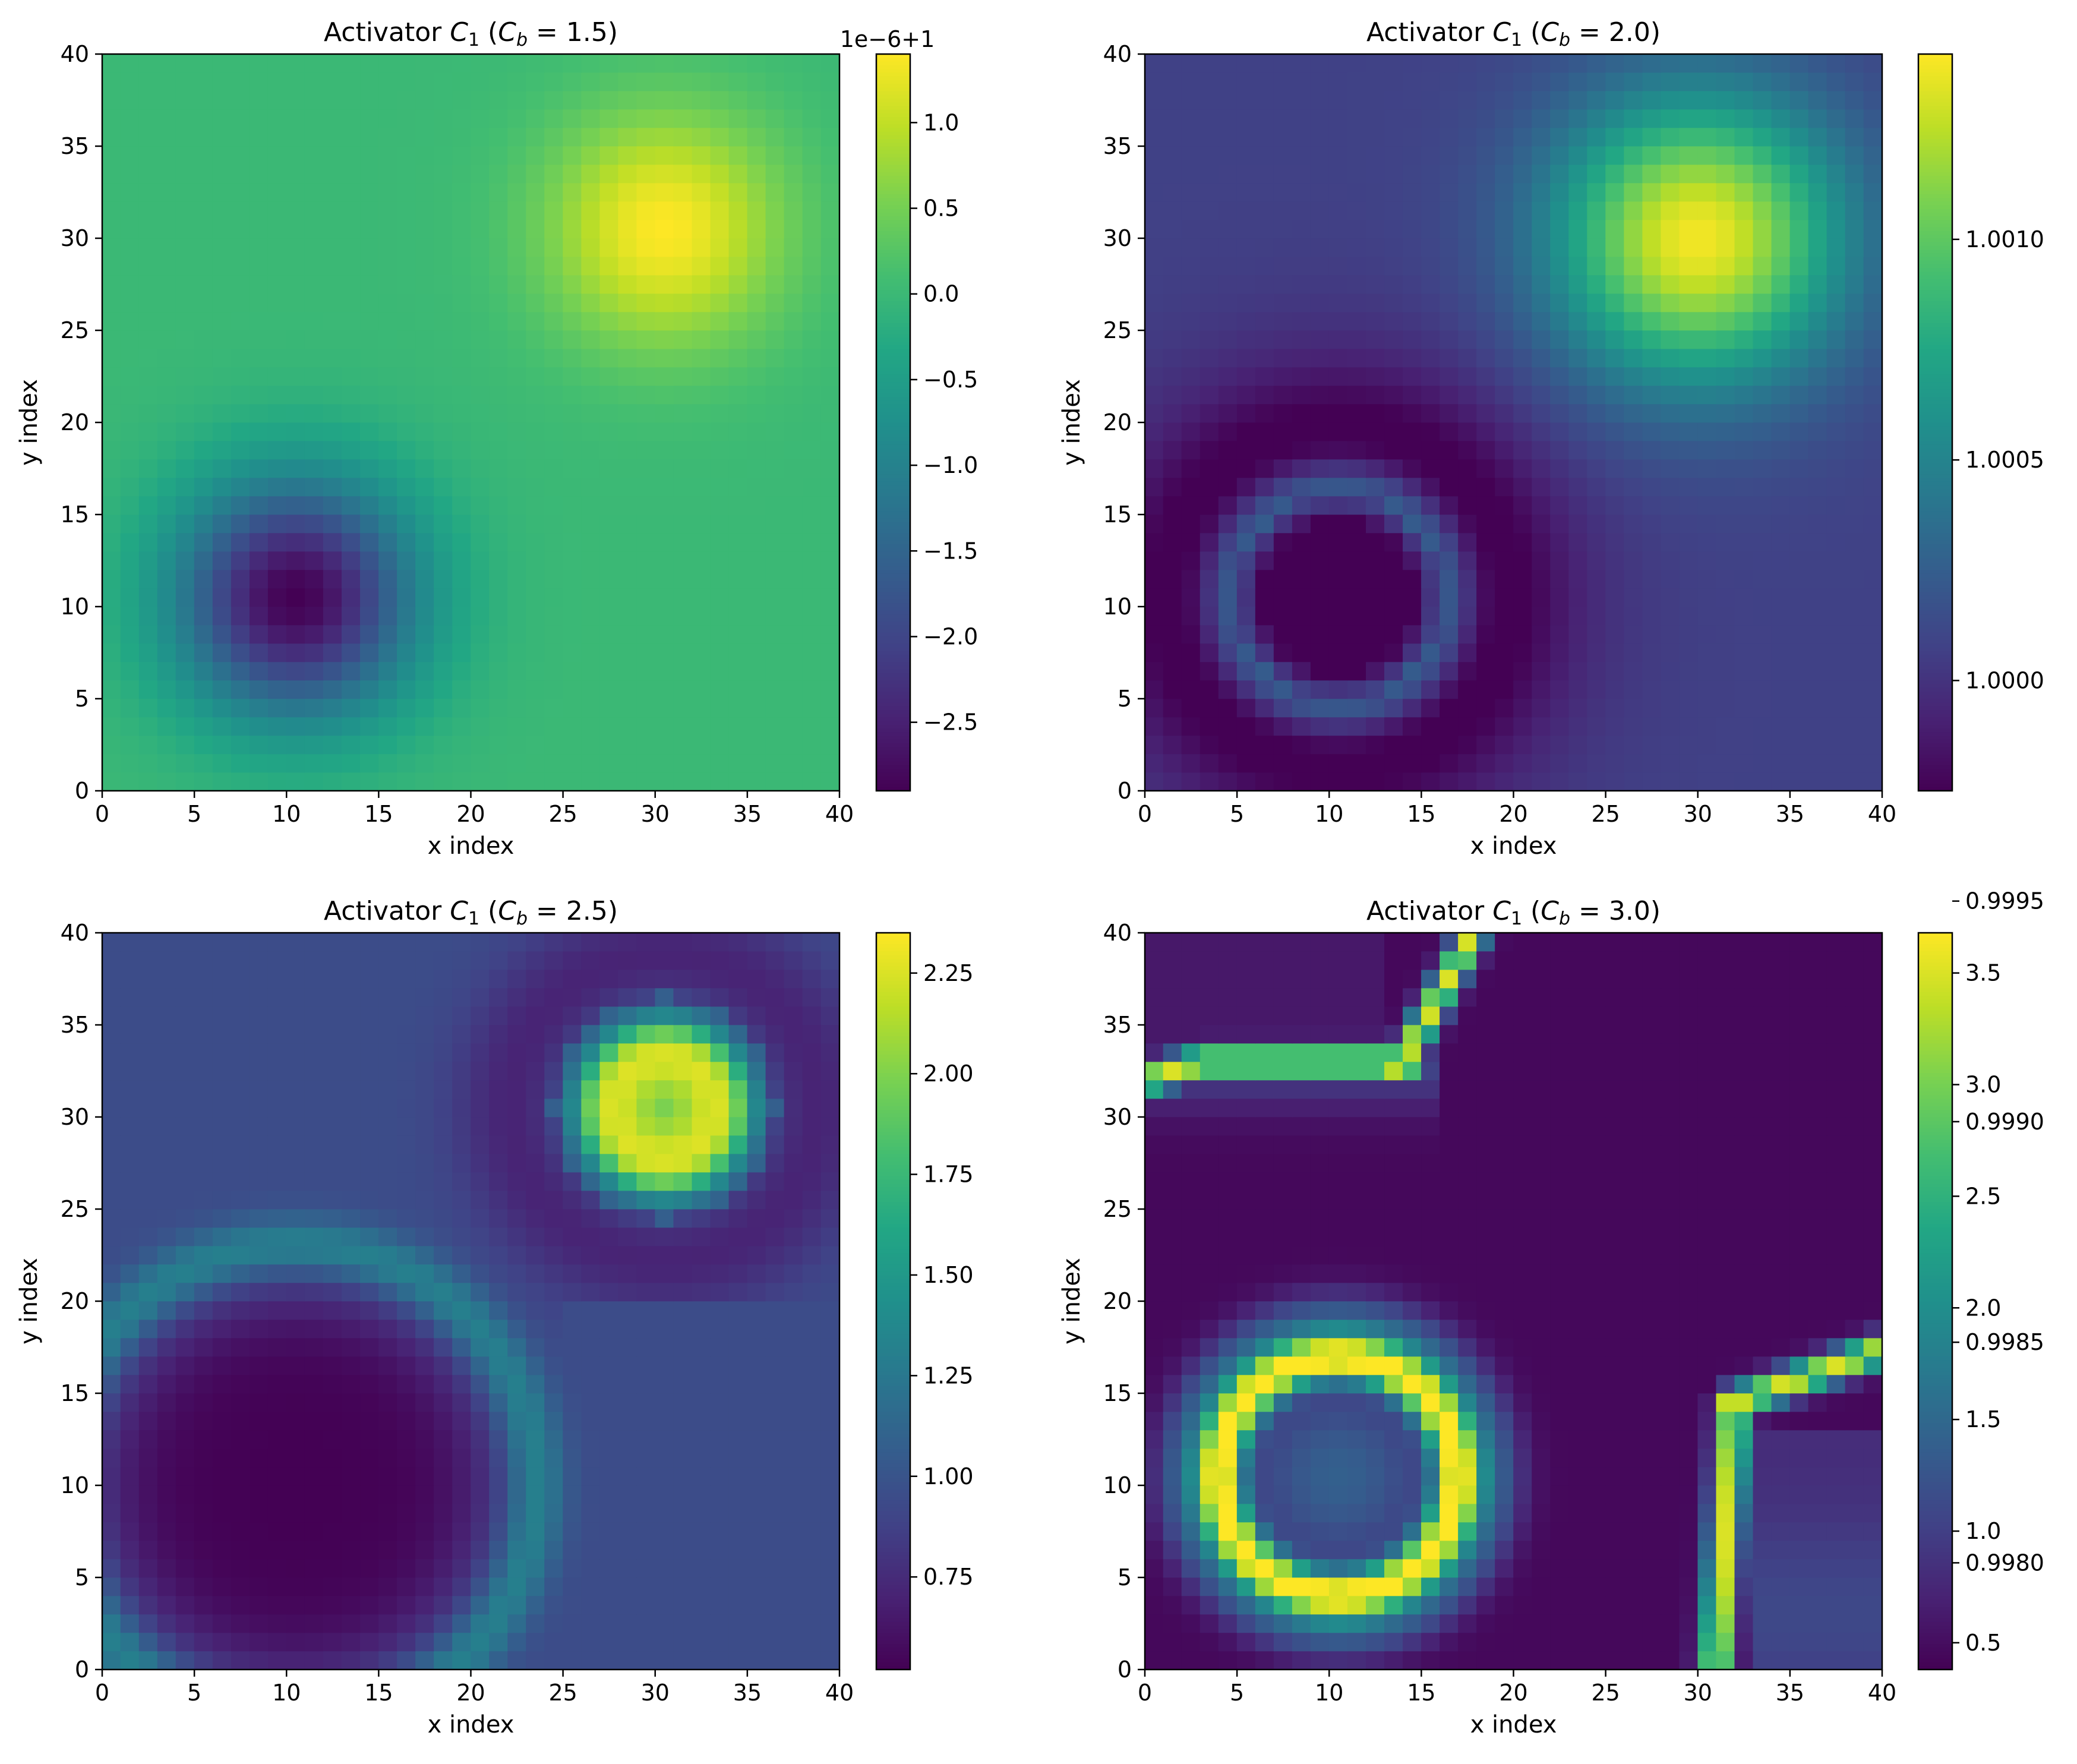 The height and width of the screenshot is (1764, 2077). What do you see at coordinates (1118, 607) in the screenshot?
I see `y-tick-label: 10` at bounding box center [1118, 607].